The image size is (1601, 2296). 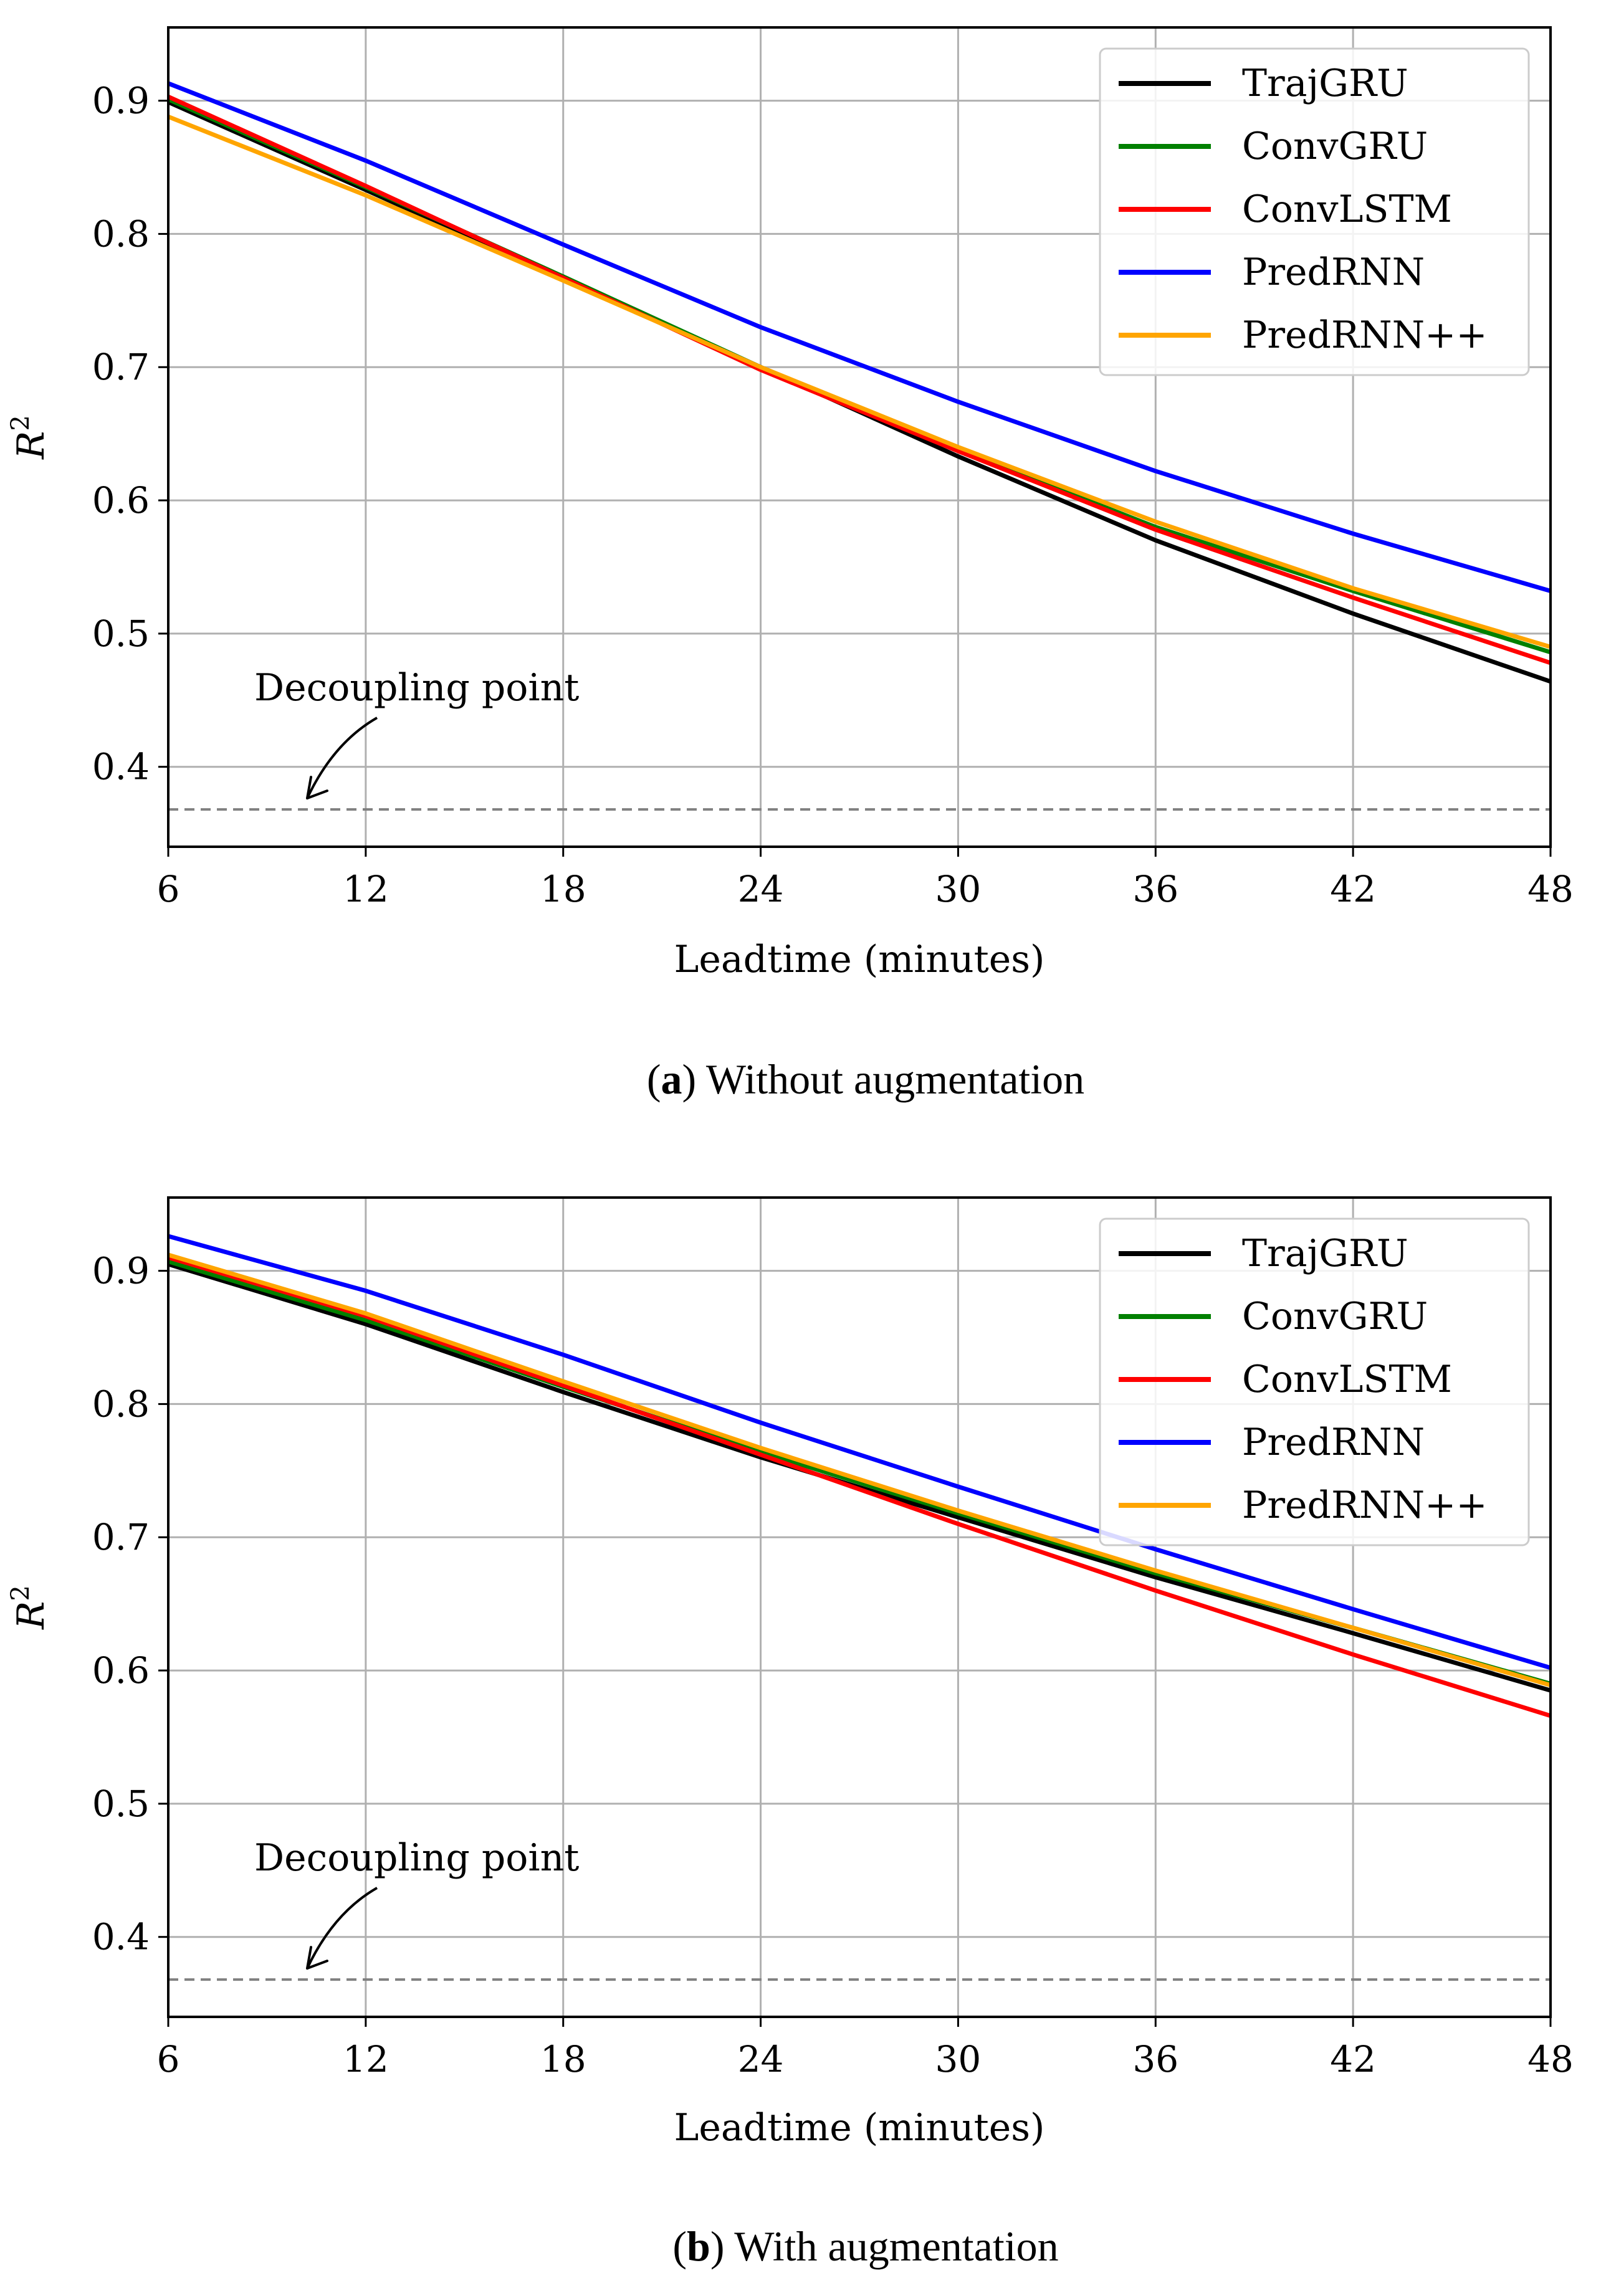 What do you see at coordinates (896, 2246) in the screenshot?
I see `caption-text: With augmentation` at bounding box center [896, 2246].